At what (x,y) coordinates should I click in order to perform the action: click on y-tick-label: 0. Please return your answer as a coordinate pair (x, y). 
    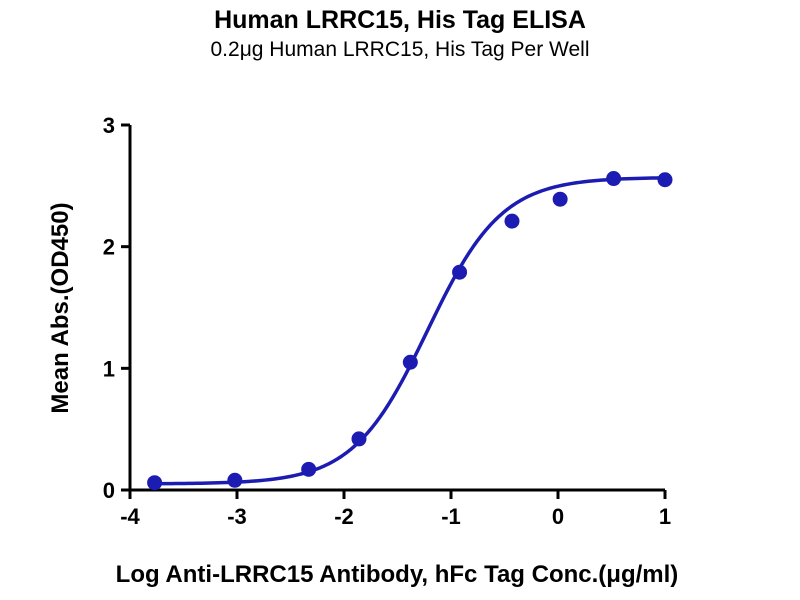
    Looking at the image, I should click on (109, 490).